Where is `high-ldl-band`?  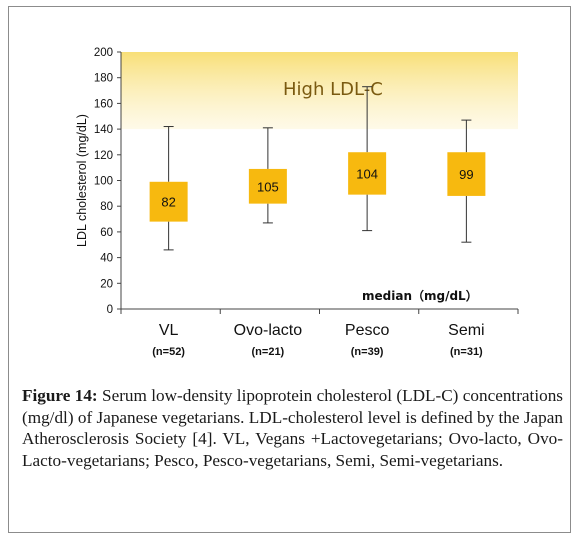 high-ldl-band is located at coordinates (319, 91).